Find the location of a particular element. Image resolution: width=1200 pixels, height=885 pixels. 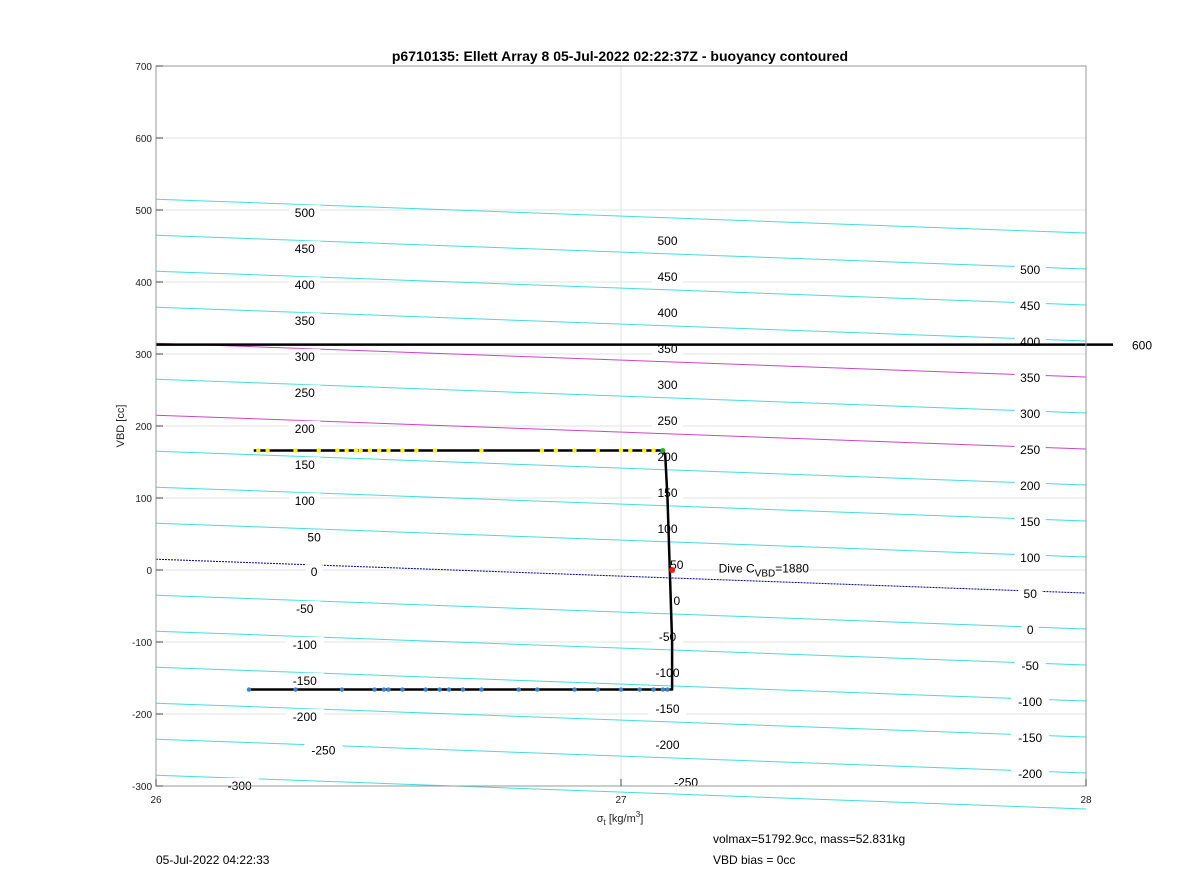

footer-timestamp: 05-Jul-2022 04:22:33 is located at coordinates (213, 860).